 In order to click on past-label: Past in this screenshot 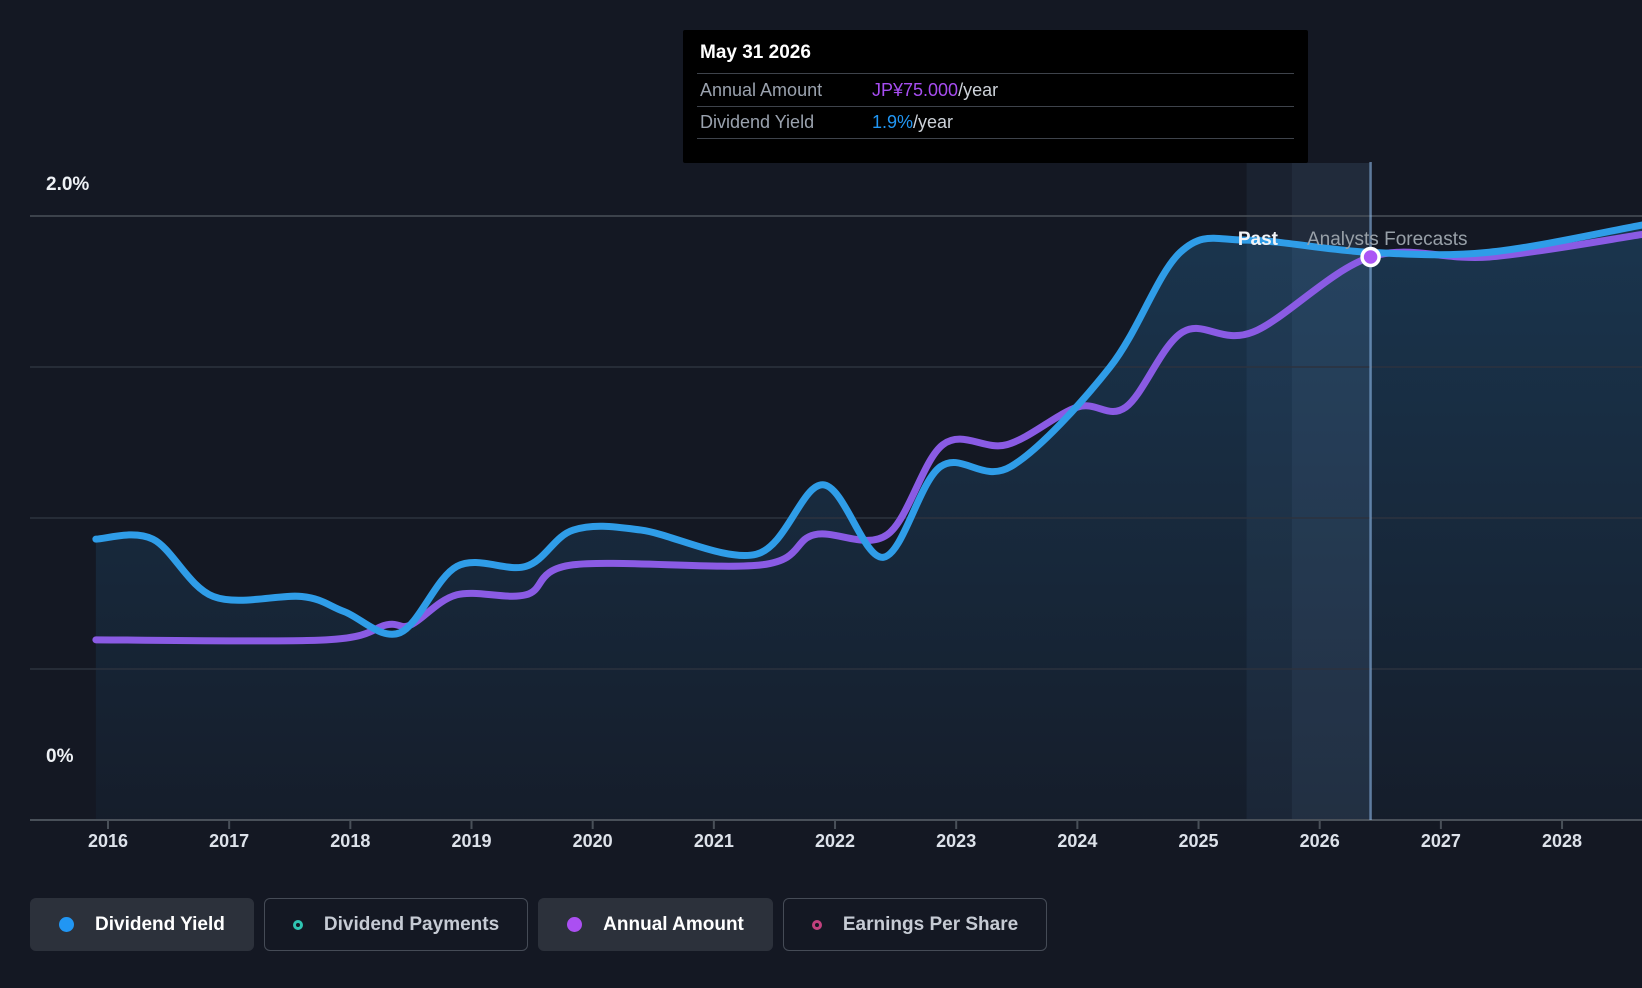, I will do `click(1257, 239)`.